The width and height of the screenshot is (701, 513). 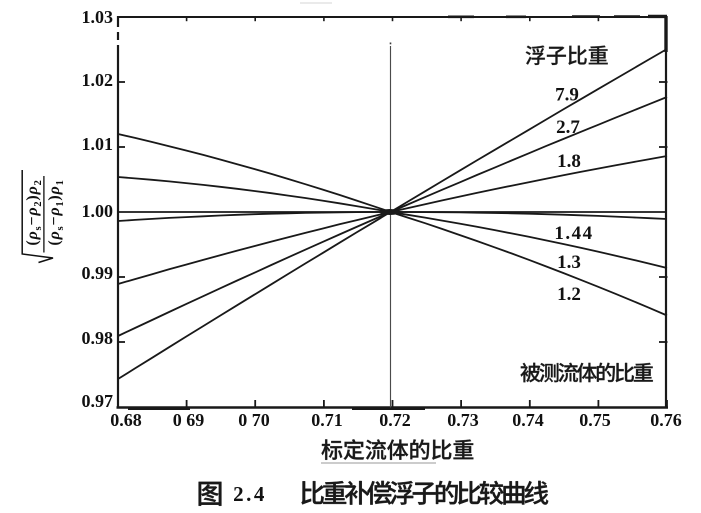 I want to click on svg-text: 1.8, so click(x=569, y=161).